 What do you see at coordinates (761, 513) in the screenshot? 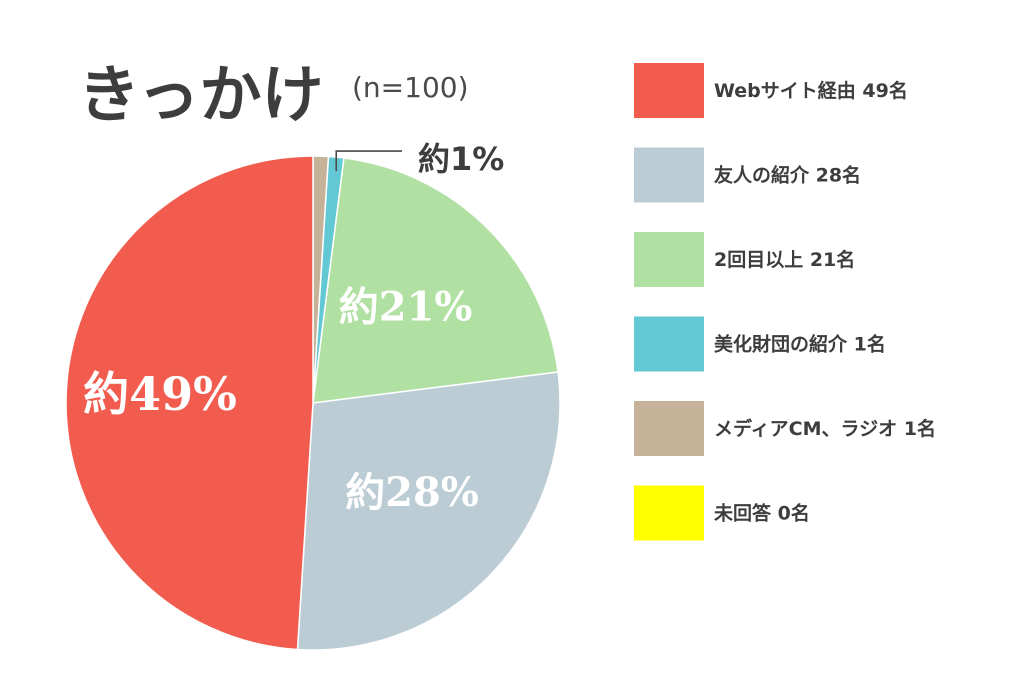
I see `legend-label: 未回答 0名` at bounding box center [761, 513].